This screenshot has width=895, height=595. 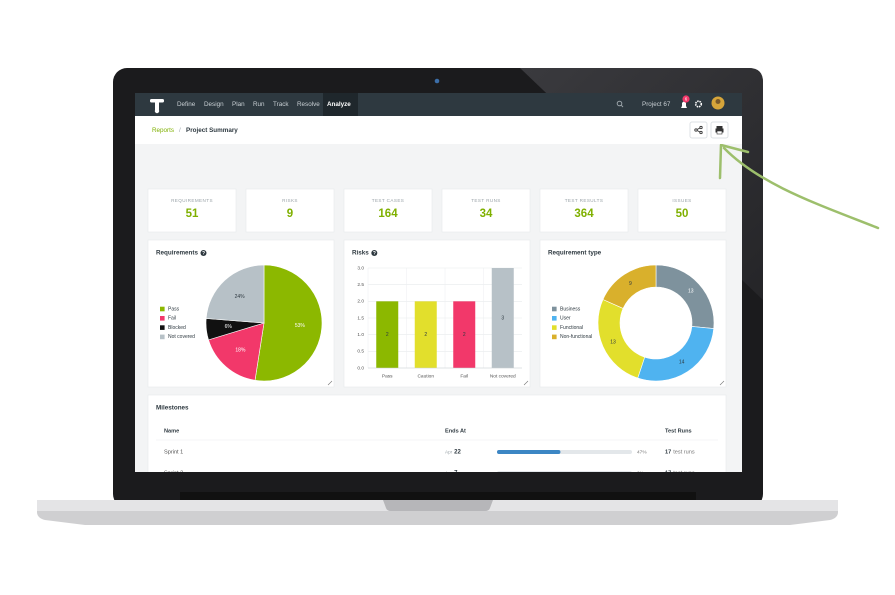 I want to click on milestone-name: Sprint 1, so click(x=173, y=452).